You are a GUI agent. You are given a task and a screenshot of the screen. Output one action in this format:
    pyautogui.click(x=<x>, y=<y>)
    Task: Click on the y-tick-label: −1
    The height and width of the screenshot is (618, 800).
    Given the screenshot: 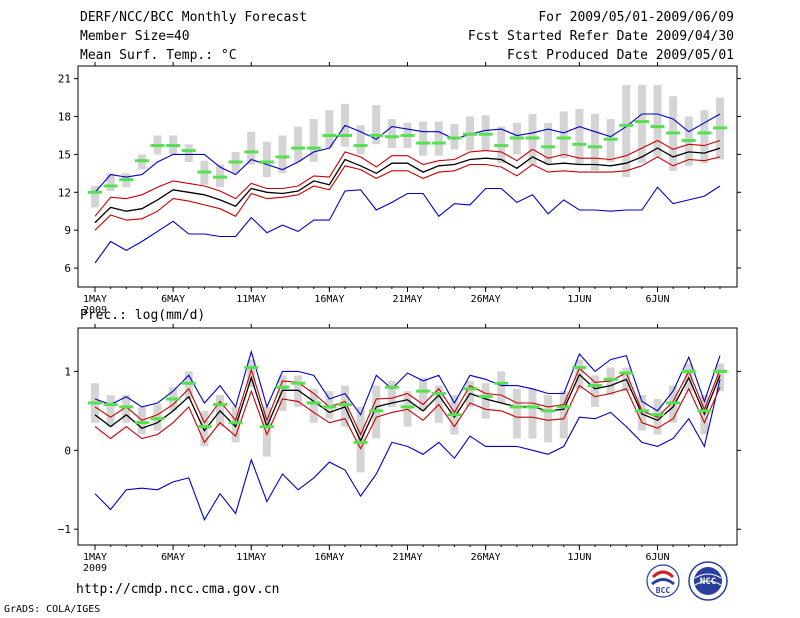 What is the action you would take?
    pyautogui.click(x=64, y=529)
    